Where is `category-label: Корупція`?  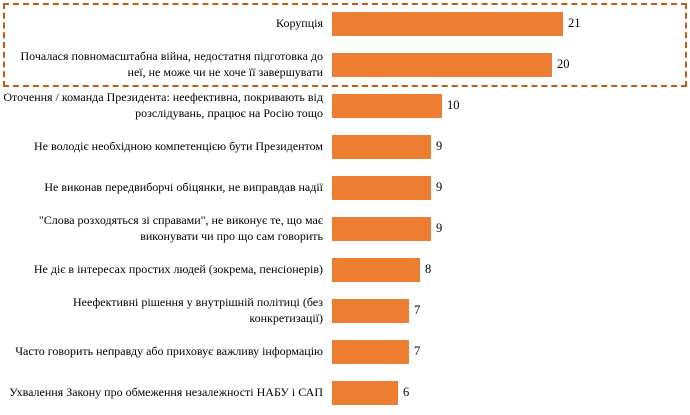
category-label: Корупція is located at coordinates (299, 22).